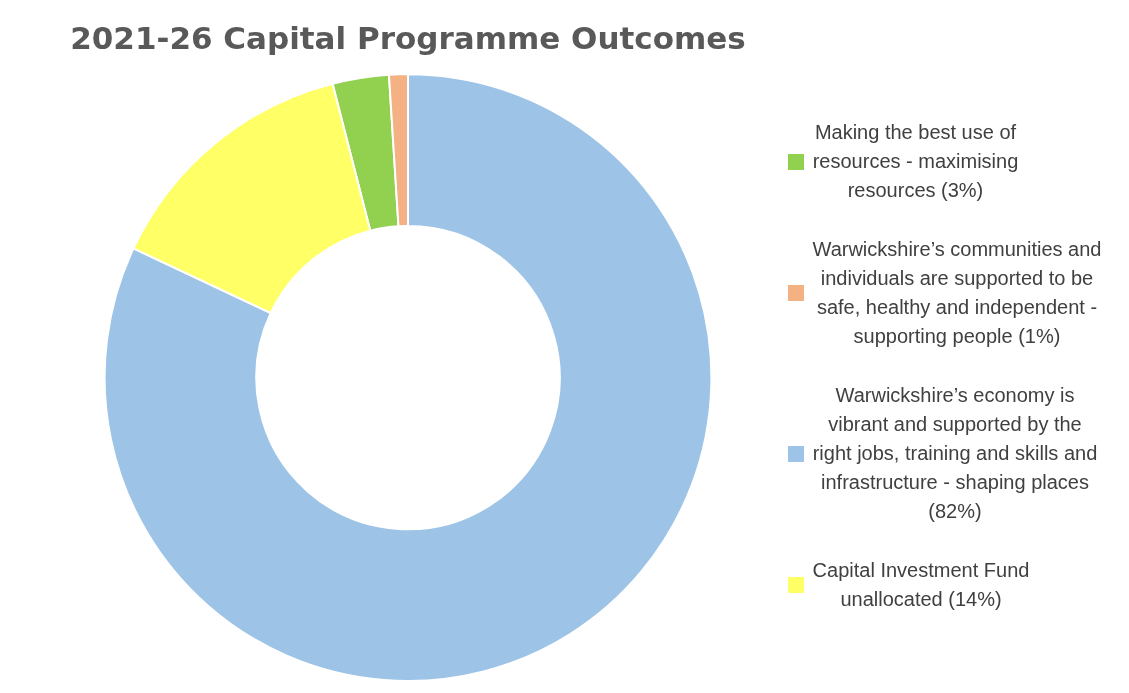 The height and width of the screenshot is (693, 1129). What do you see at coordinates (408, 37) in the screenshot?
I see `chart-title: 2021-26 Capital Programme Outcomes` at bounding box center [408, 37].